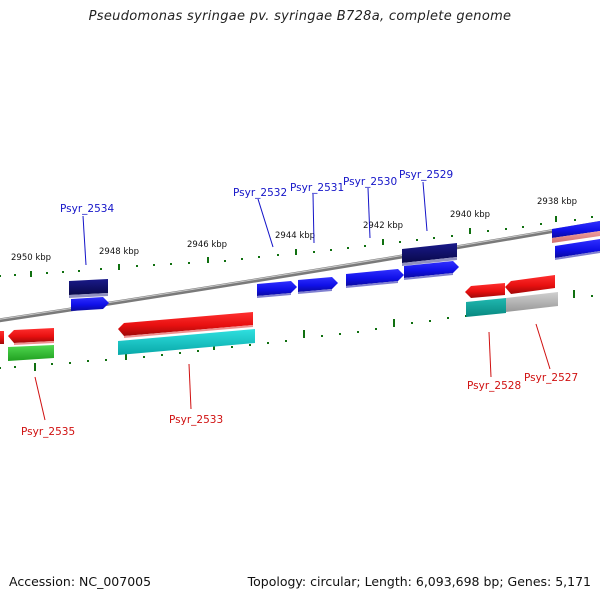  Describe the element at coordinates (370, 182) in the screenshot. I see `label-psyr-2530: Psyr_2530` at that location.